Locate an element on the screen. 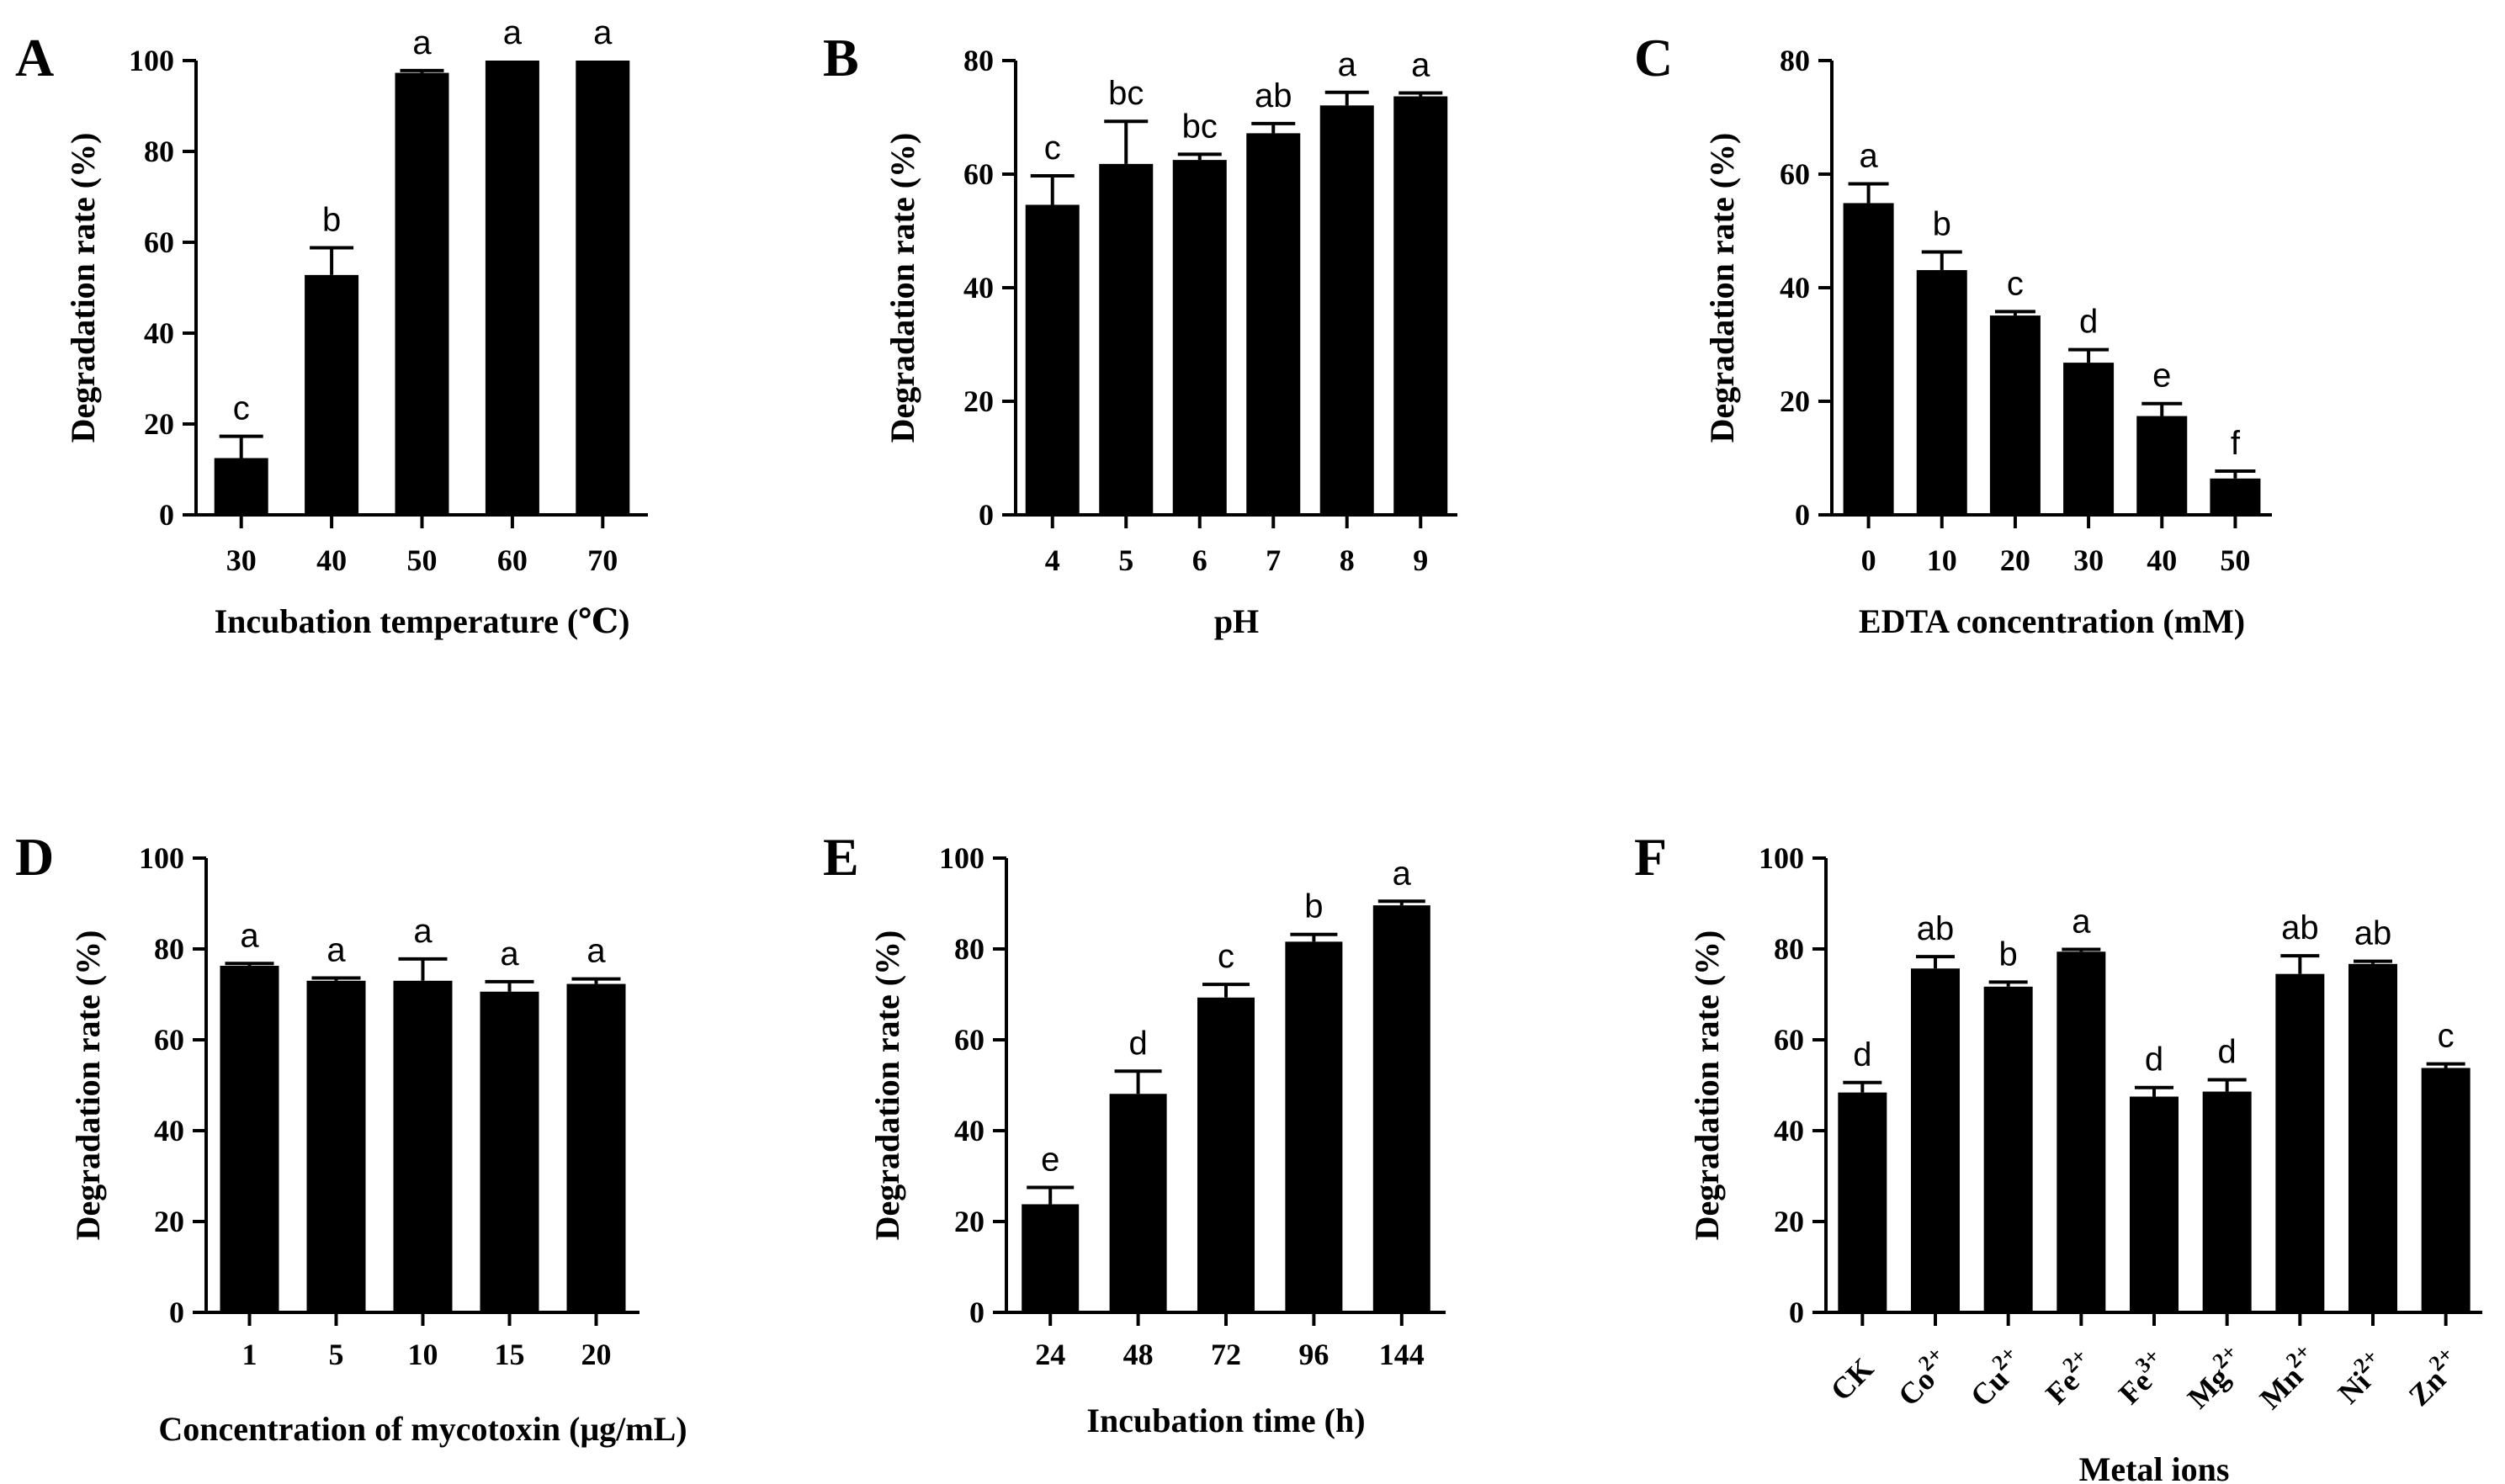 The image size is (2505, 1484). x-tick-label: Mn2+ is located at coordinates (2288, 1376).